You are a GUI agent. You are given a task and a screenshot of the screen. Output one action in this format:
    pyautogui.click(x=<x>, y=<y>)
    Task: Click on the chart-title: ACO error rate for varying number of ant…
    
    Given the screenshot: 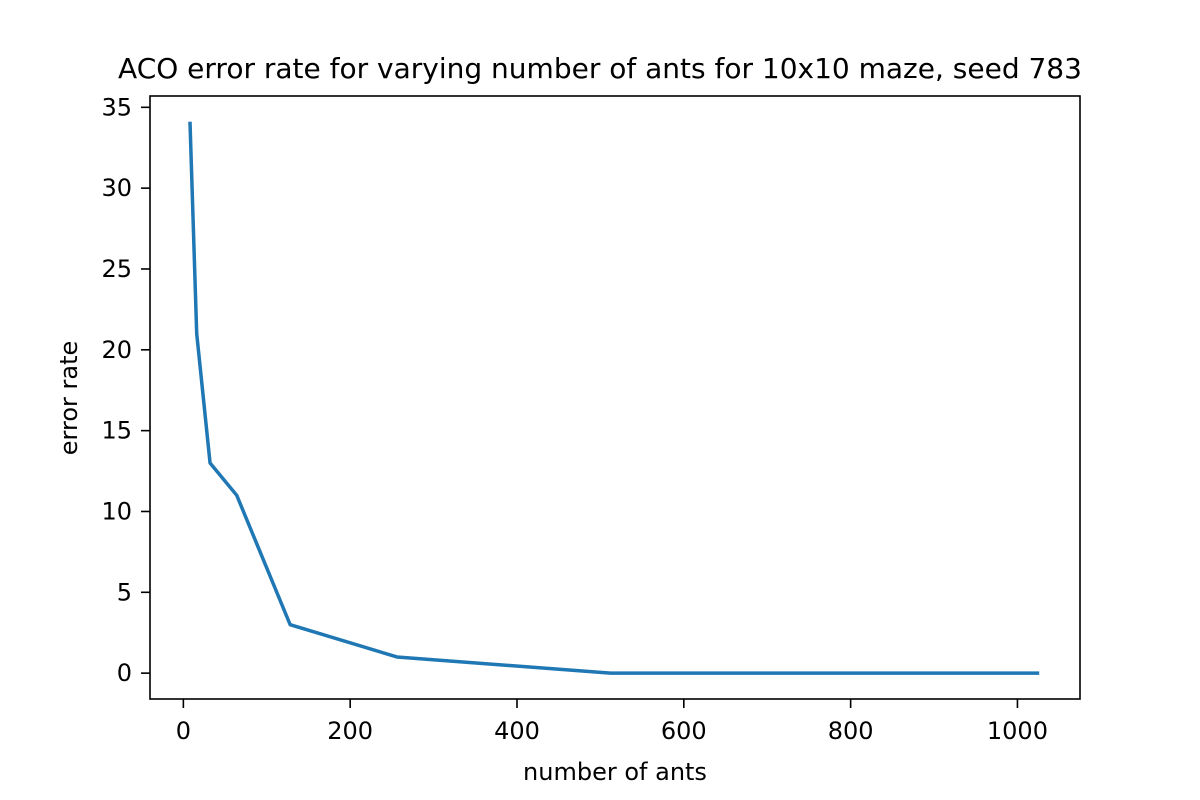 What is the action you would take?
    pyautogui.click(x=600, y=68)
    